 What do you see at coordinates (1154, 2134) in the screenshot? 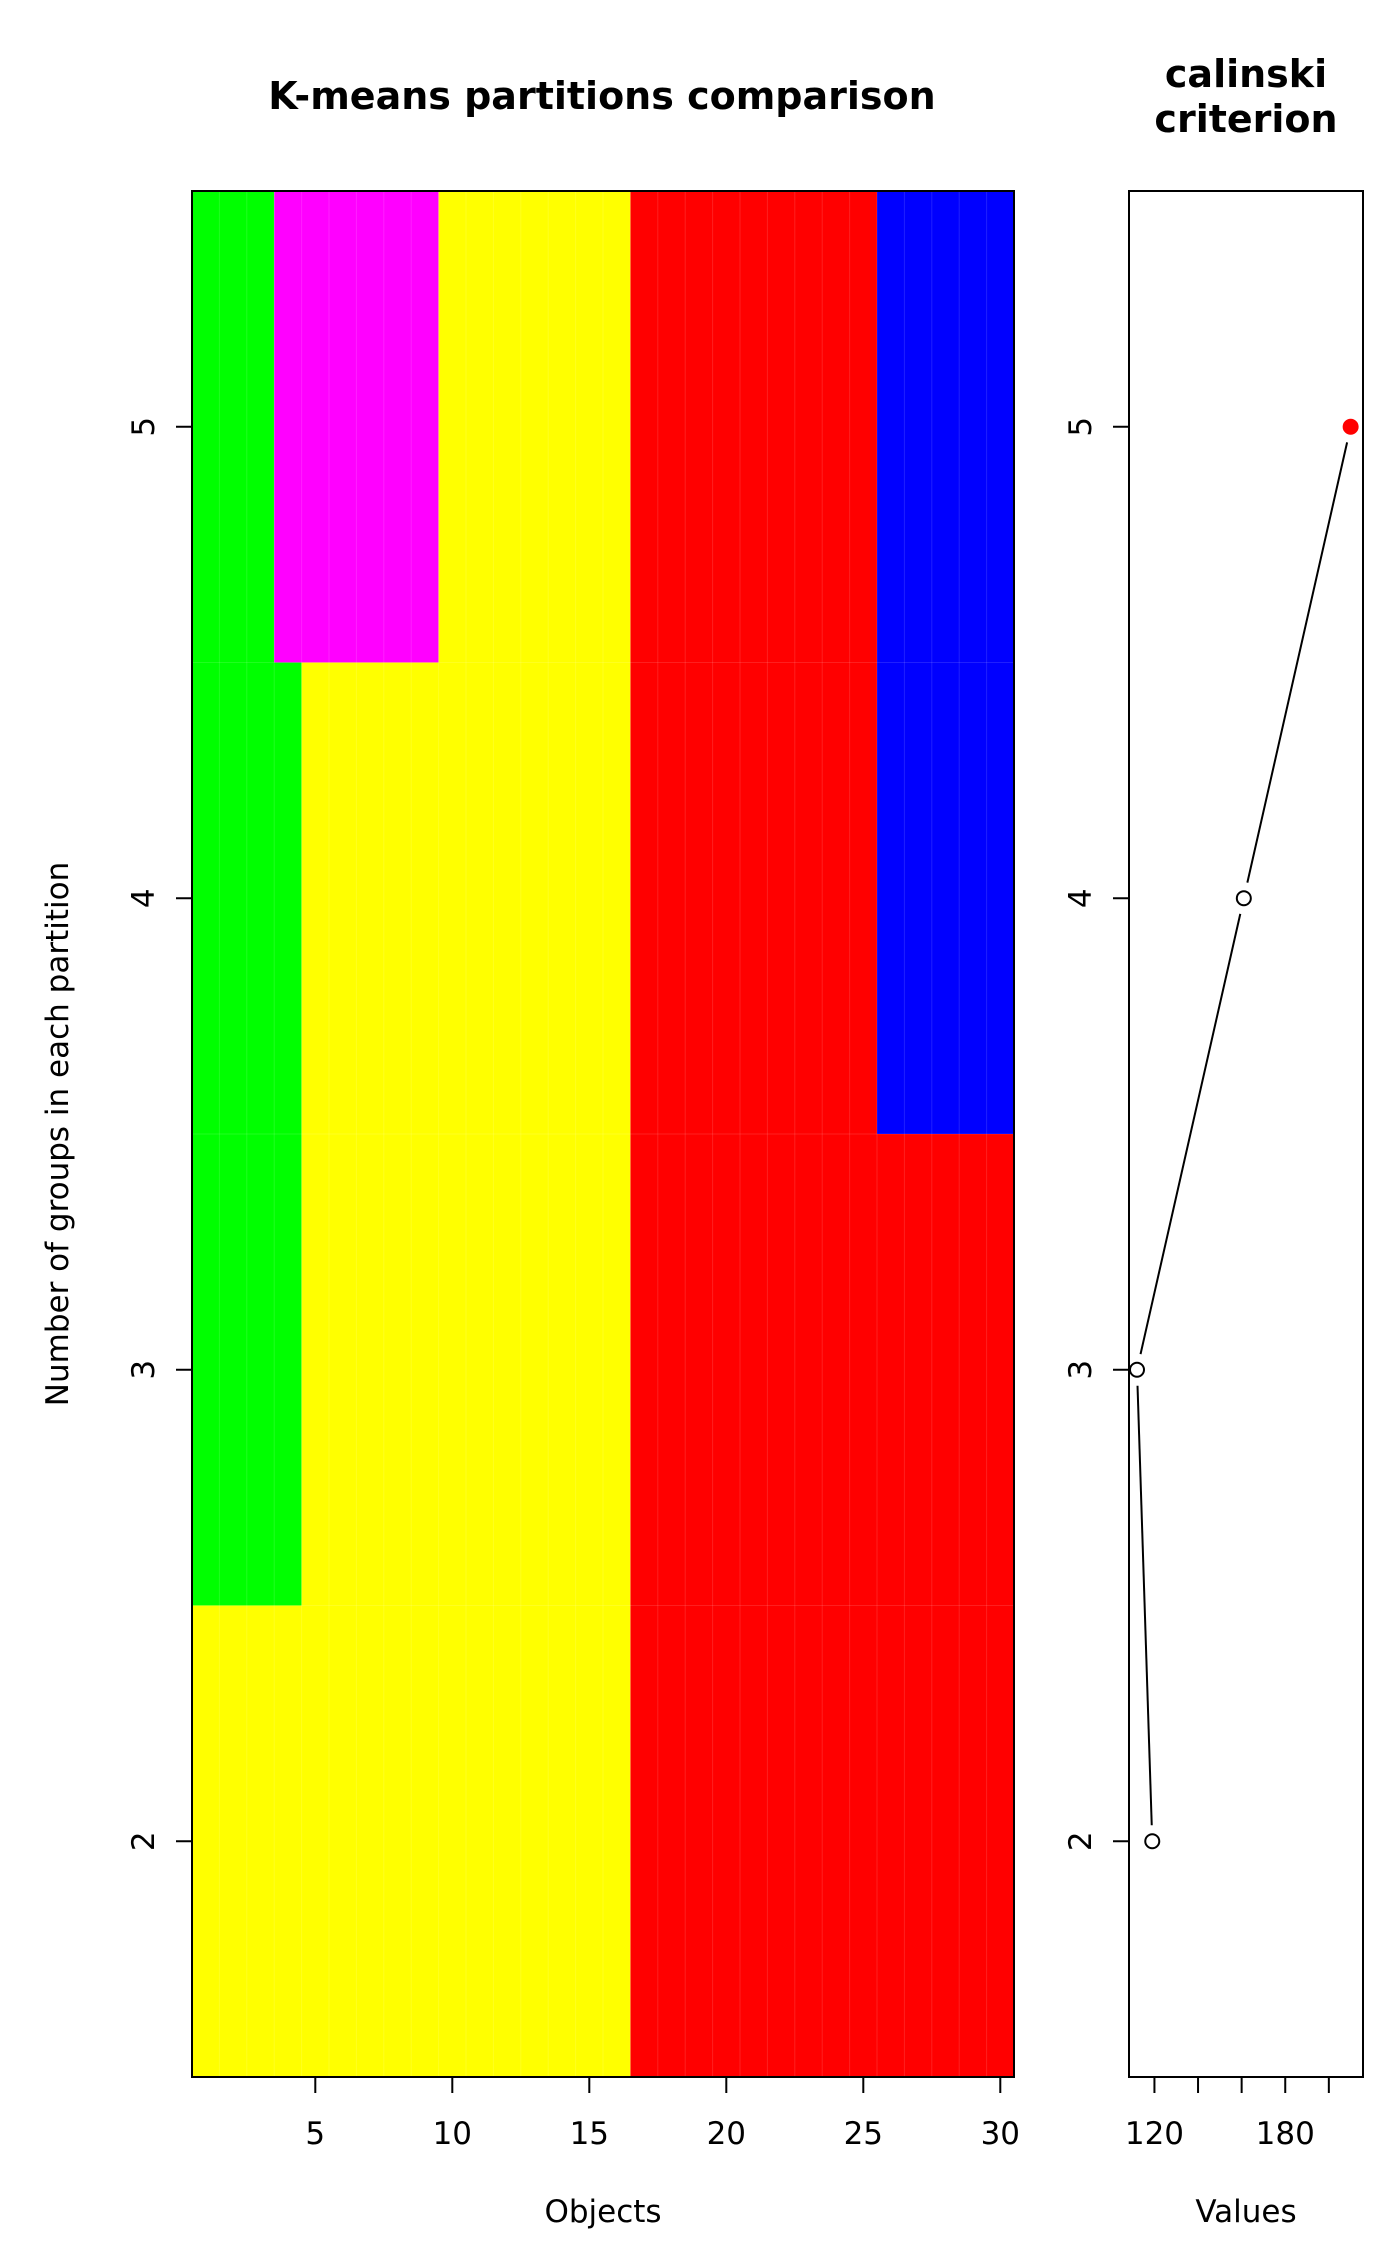
I see `criterion-x-tick-label-120: 120` at bounding box center [1154, 2134].